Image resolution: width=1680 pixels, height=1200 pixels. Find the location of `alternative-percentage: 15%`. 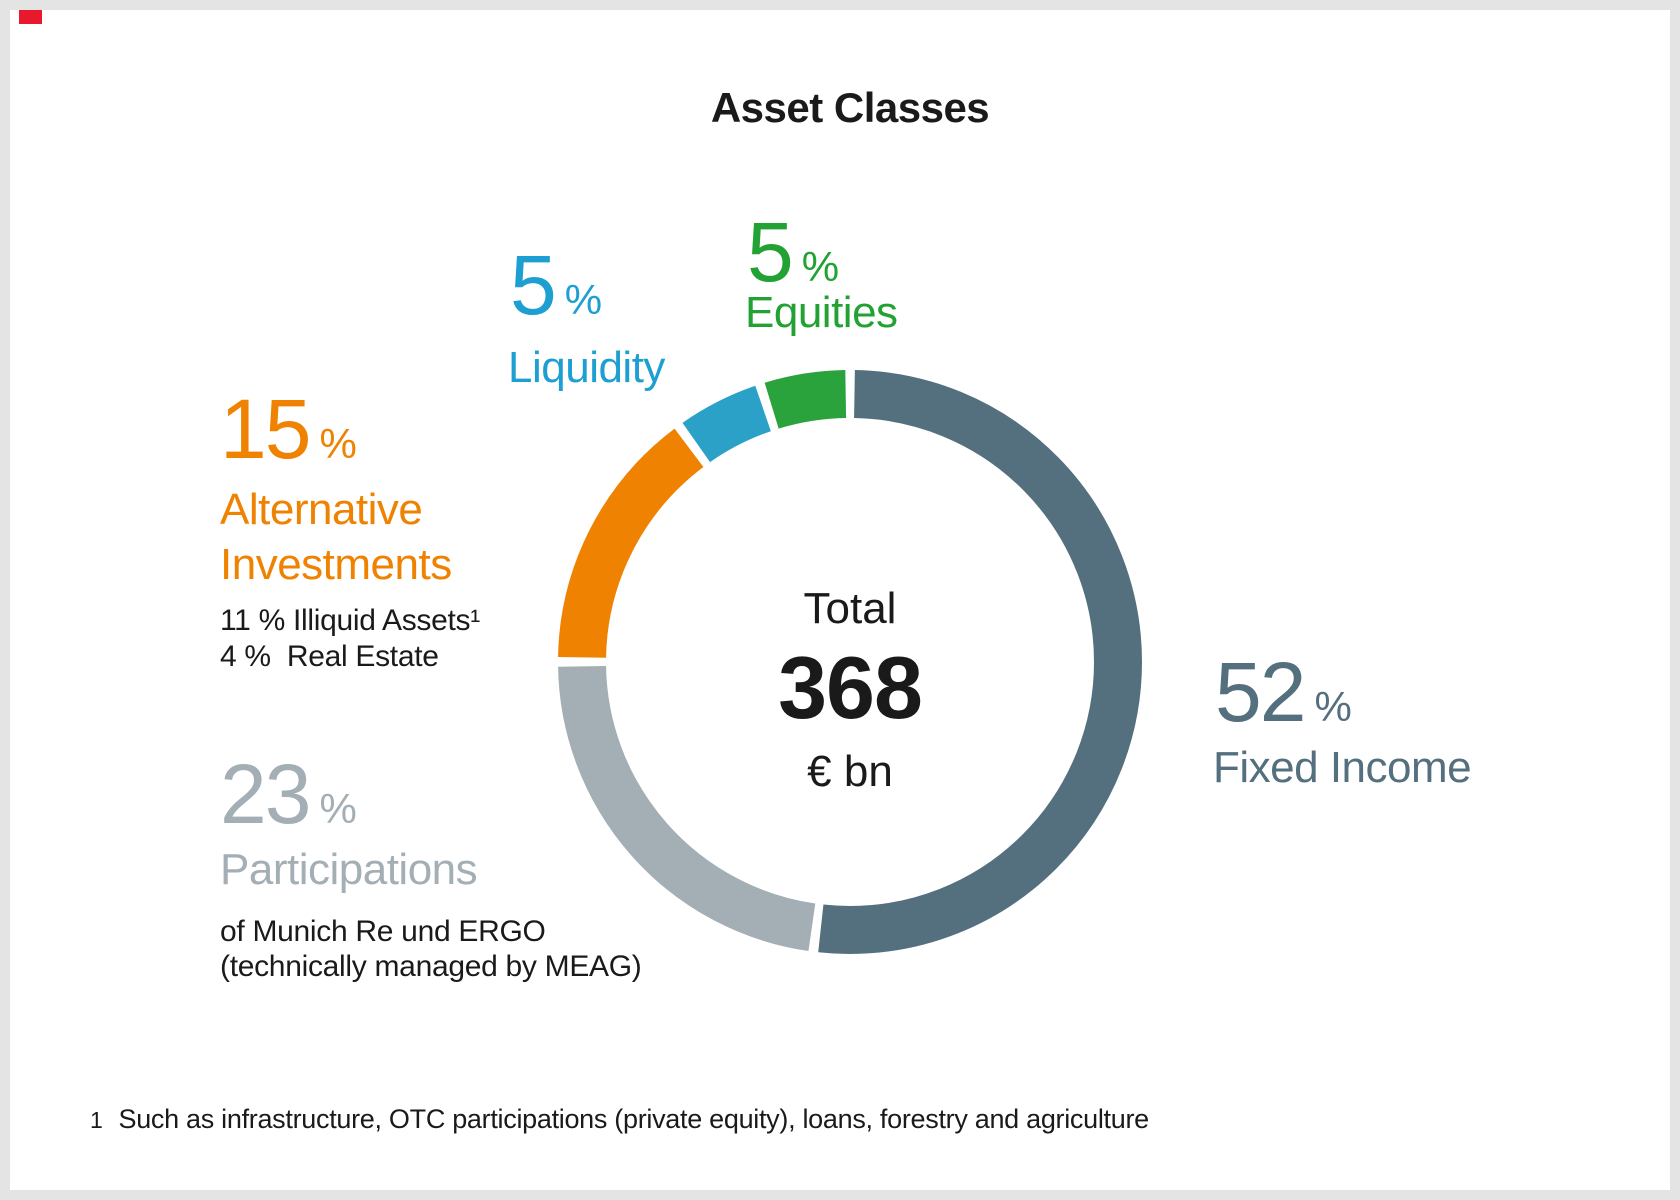

alternative-percentage: 15% is located at coordinates (288, 429).